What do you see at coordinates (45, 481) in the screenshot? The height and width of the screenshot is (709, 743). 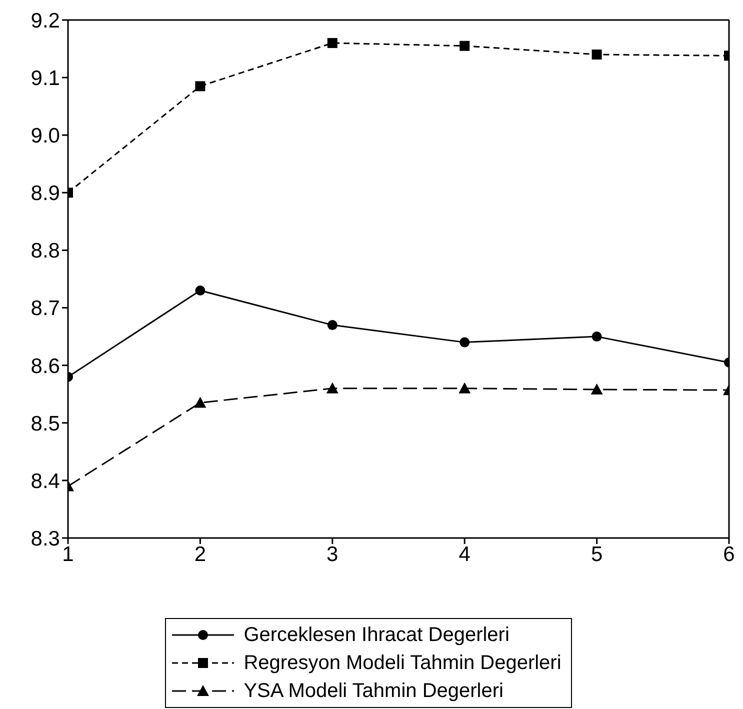 I see `y-tick-label: 8.4` at bounding box center [45, 481].